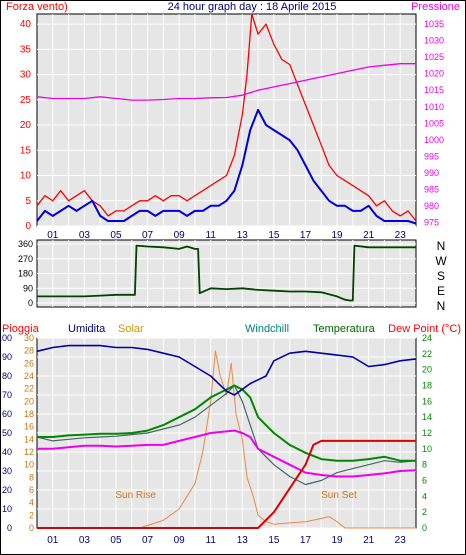 This screenshot has height=555, width=466. What do you see at coordinates (434, 57) in the screenshot?
I see `pressure-tick-label: 1025` at bounding box center [434, 57].